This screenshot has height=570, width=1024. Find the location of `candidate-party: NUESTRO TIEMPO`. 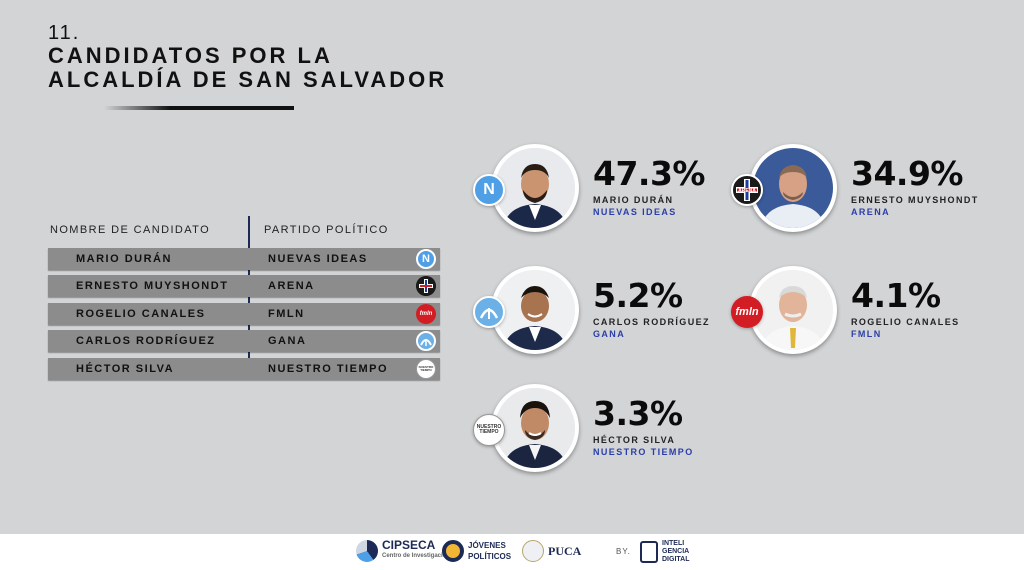

candidate-party: NUESTRO TIEMPO is located at coordinates (643, 452).